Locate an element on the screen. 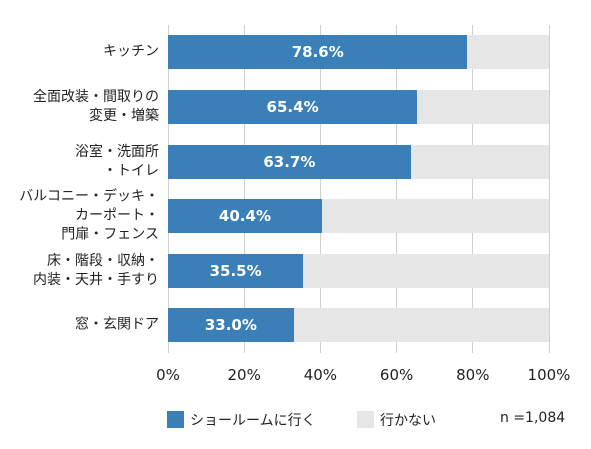 The image size is (591, 449). x-tick-label: 80% is located at coordinates (473, 375).